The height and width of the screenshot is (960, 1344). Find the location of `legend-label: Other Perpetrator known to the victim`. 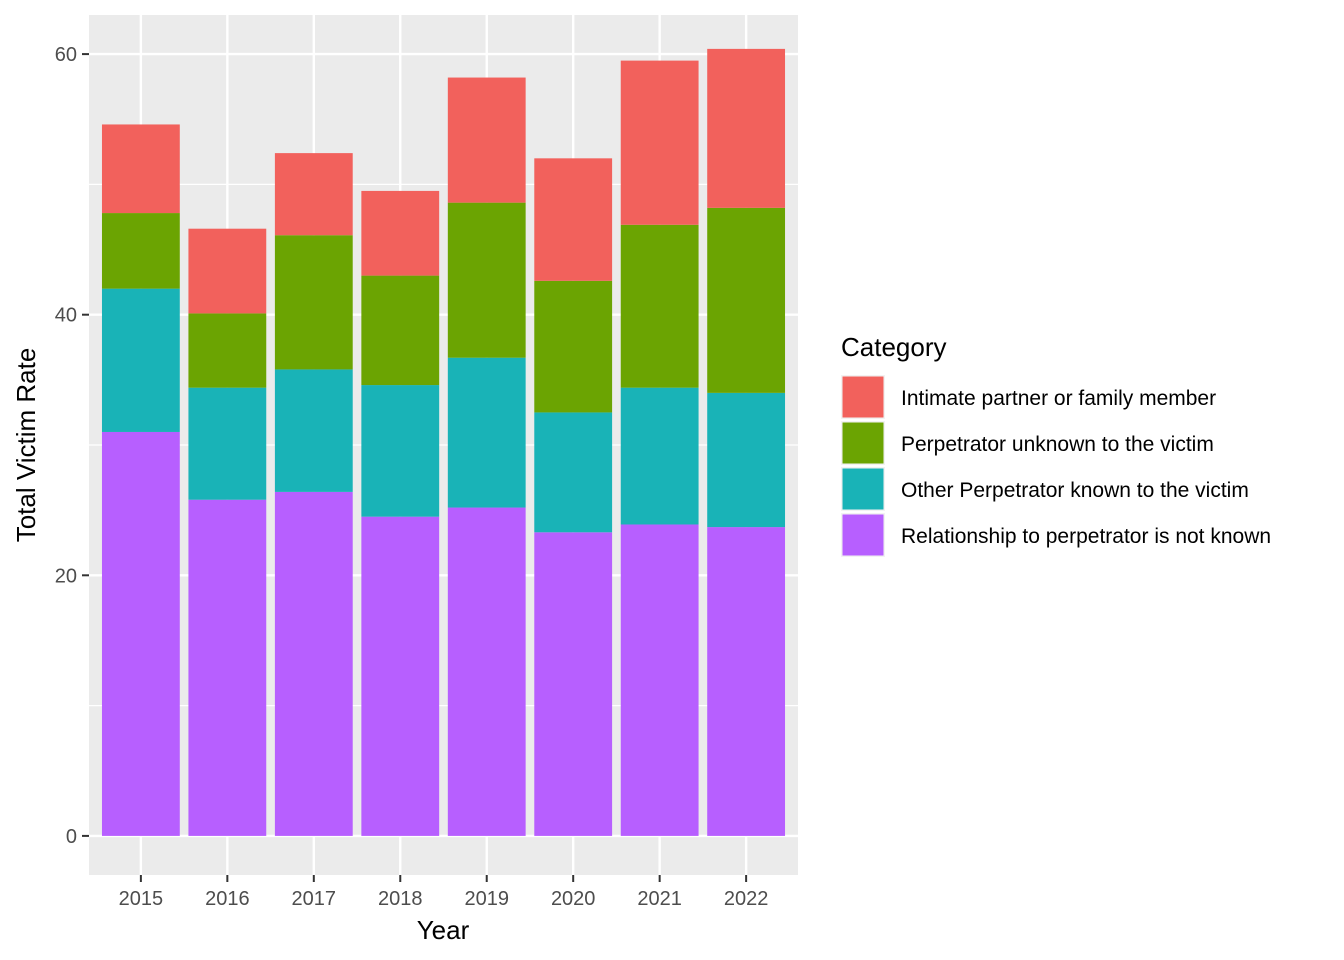

legend-label: Other Perpetrator known to the victim is located at coordinates (1075, 490).